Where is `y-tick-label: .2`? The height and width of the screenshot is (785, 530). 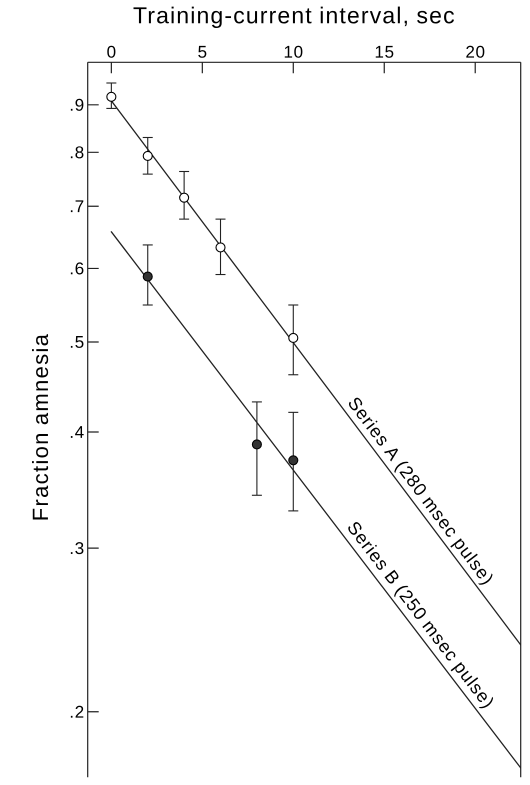 y-tick-label: .2 is located at coordinates (77, 712).